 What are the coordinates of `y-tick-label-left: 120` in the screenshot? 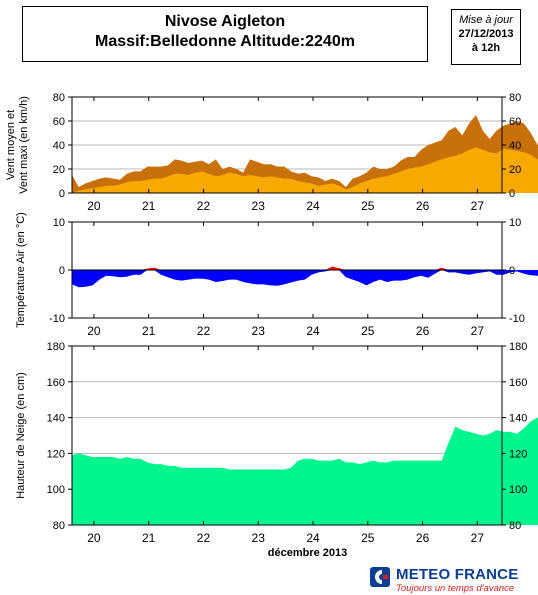 It's located at (56, 454).